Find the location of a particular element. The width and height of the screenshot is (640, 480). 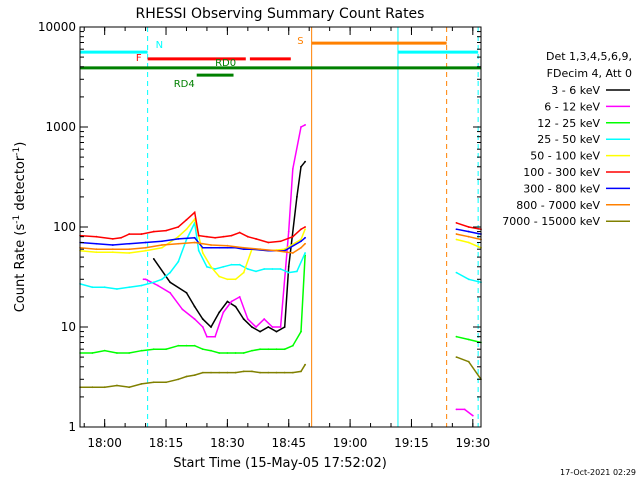

legend-label-3: 25 - 50 keV is located at coordinates (568, 139).